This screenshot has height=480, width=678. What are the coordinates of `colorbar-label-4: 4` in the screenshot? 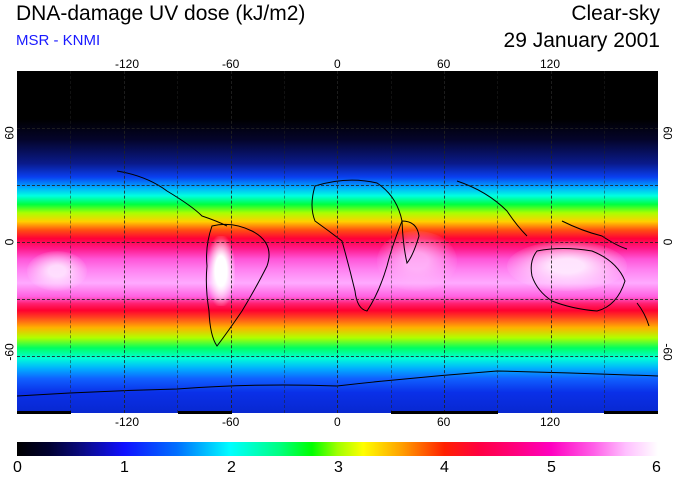 It's located at (444, 467).